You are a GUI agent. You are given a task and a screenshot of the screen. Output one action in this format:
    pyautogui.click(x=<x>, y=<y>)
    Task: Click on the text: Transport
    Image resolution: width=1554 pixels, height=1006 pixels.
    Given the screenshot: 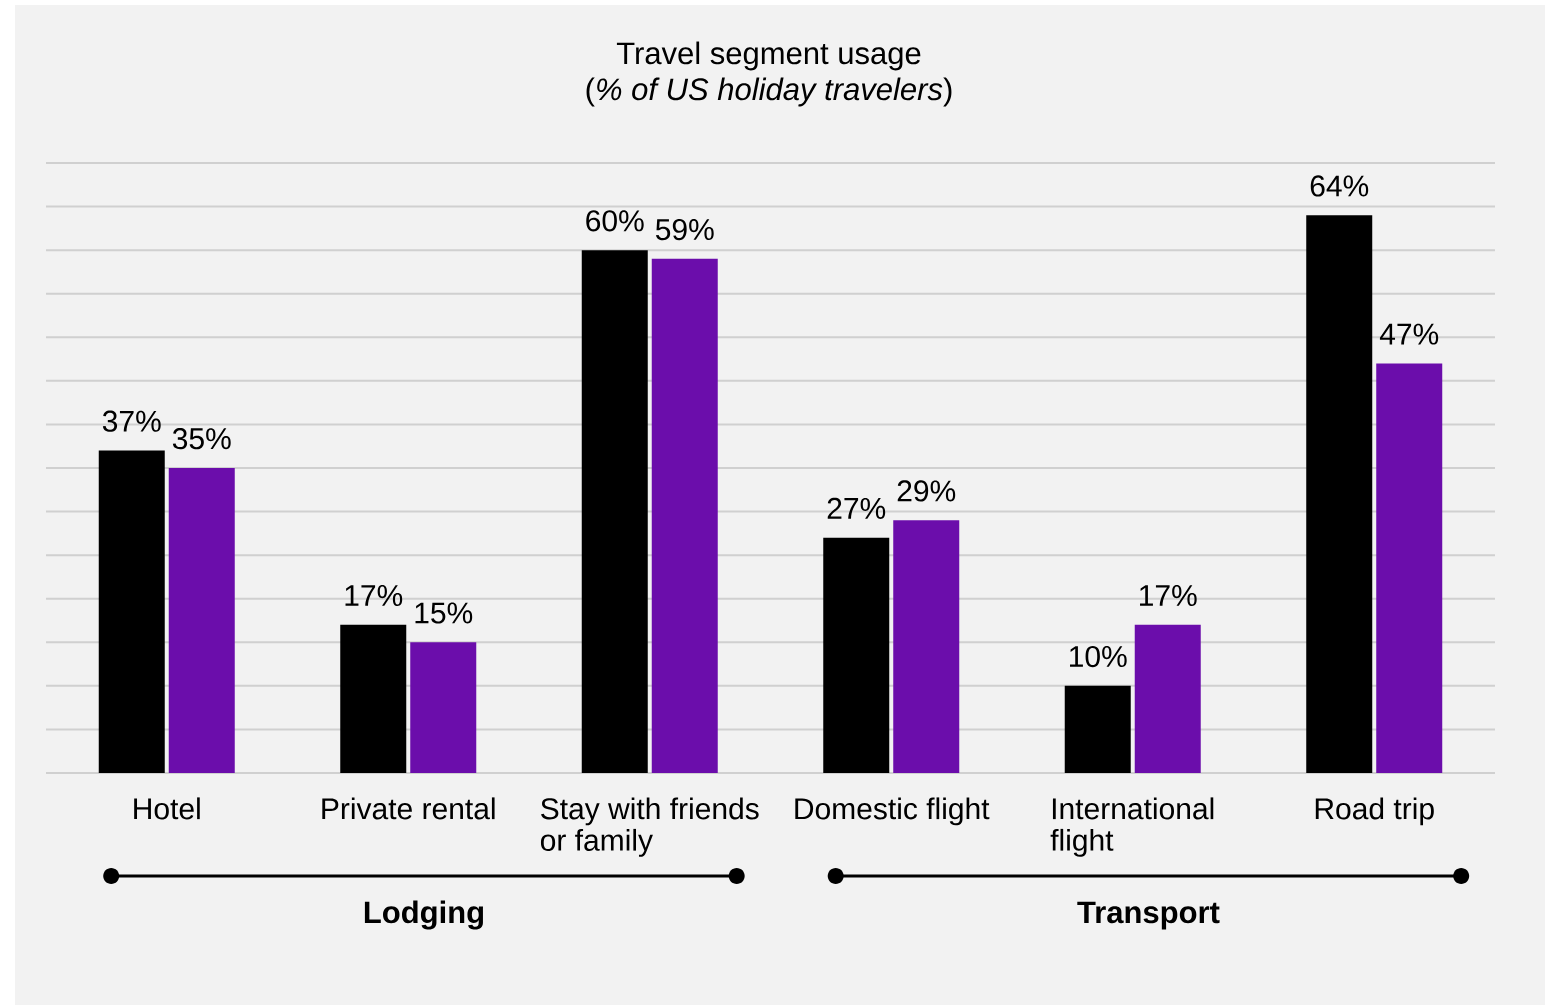 What is the action you would take?
    pyautogui.click(x=1148, y=915)
    